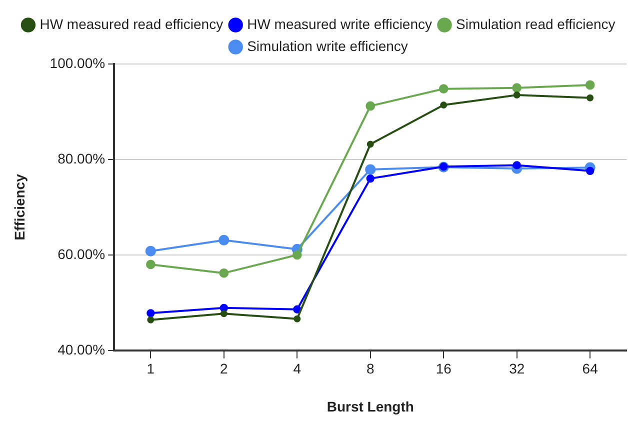 The height and width of the screenshot is (428, 641). What do you see at coordinates (82, 254) in the screenshot?
I see `y-tick-label: 60.00%` at bounding box center [82, 254].